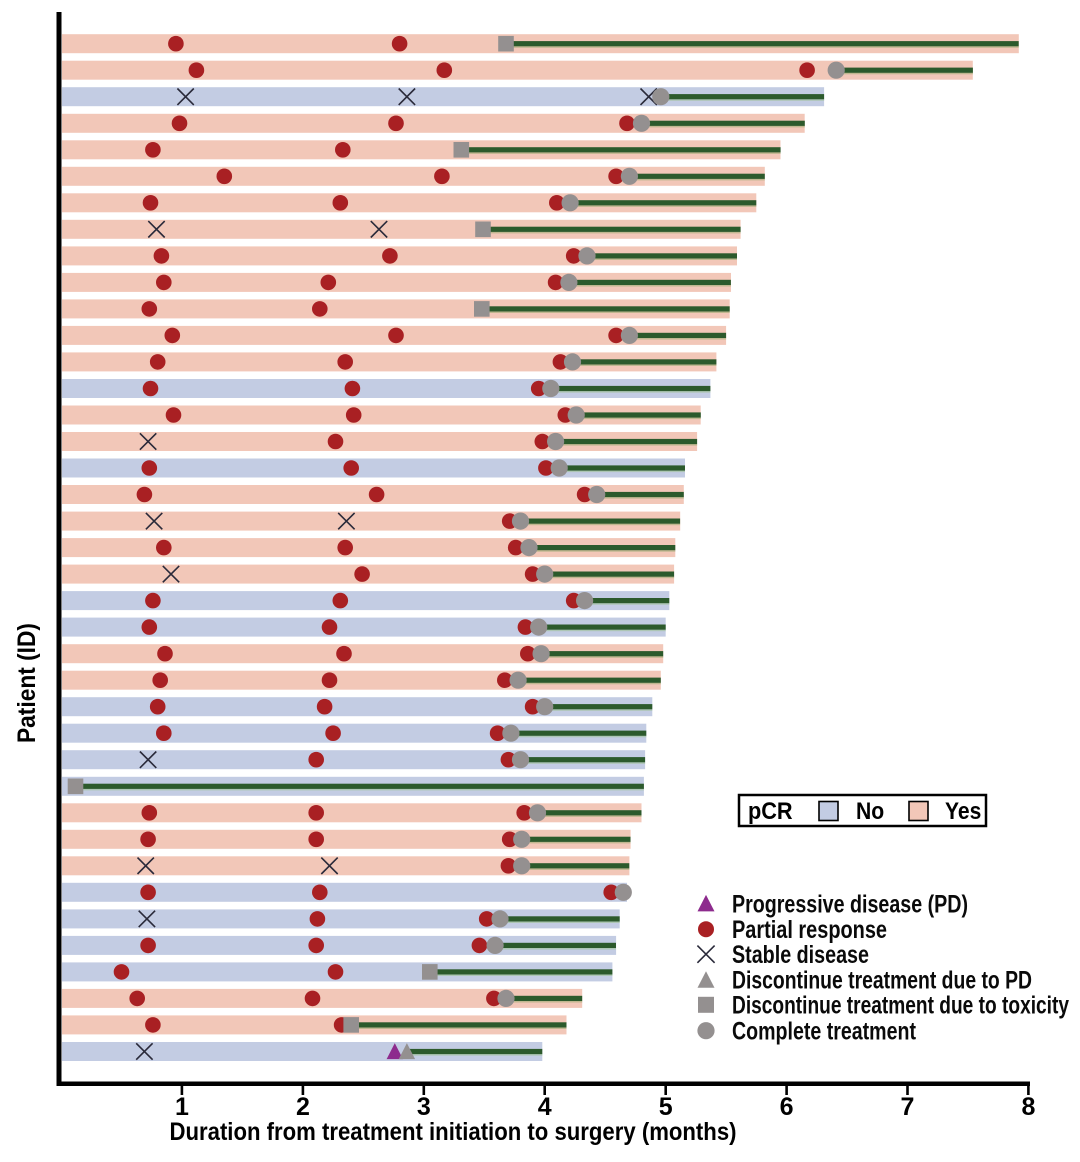  Describe the element at coordinates (824, 1032) in the screenshot. I see `svg-text: Complete treatment` at that location.